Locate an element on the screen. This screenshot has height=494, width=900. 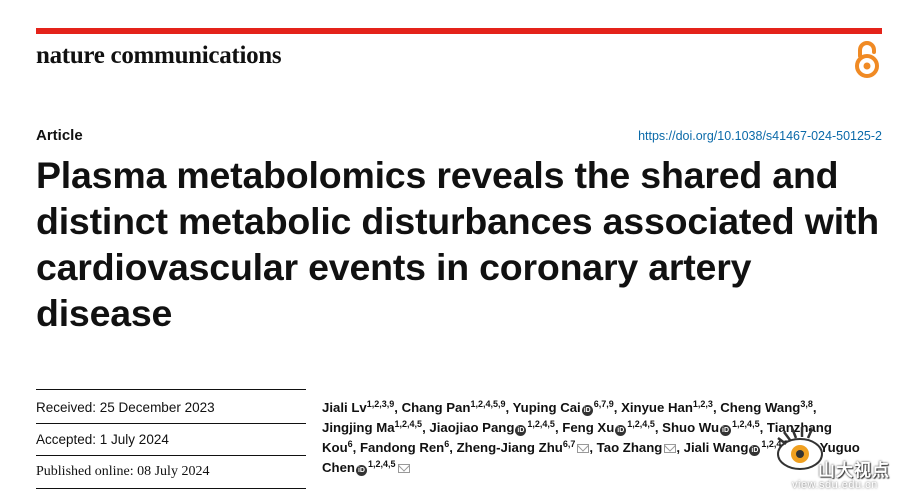
author: Tianzhang Kou6 is located at coordinates (577, 437).